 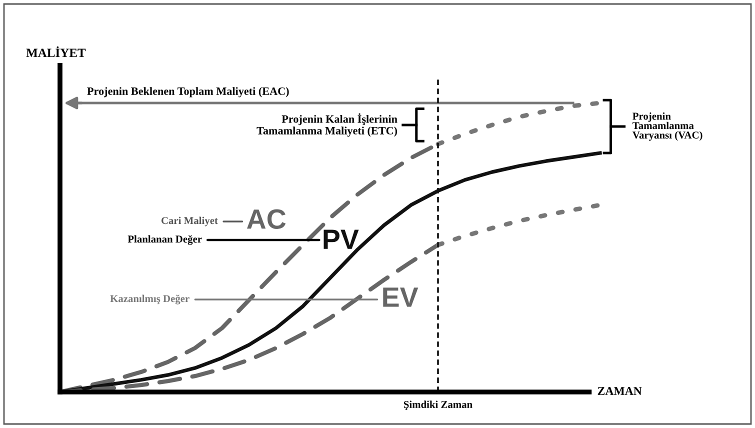 What do you see at coordinates (620, 391) in the screenshot?
I see `x-axis-title: ZAMAN` at bounding box center [620, 391].